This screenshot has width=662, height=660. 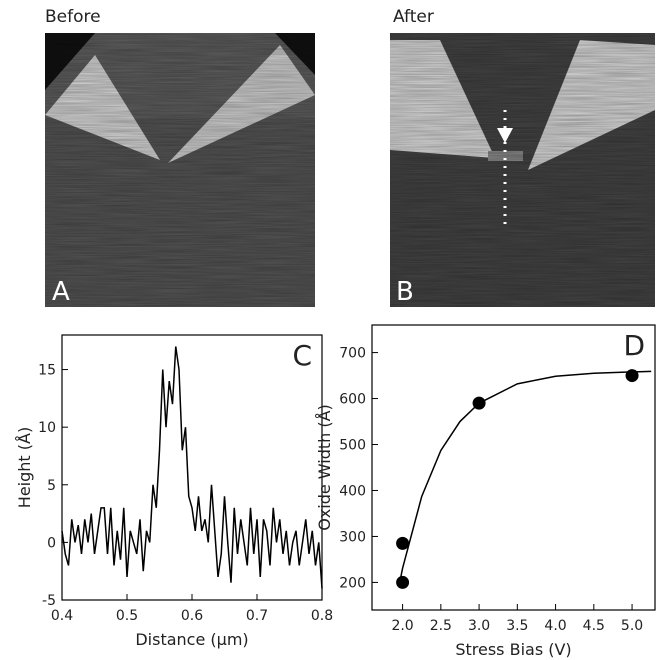 I want to click on y-tick-label: 700, so click(x=352, y=354).